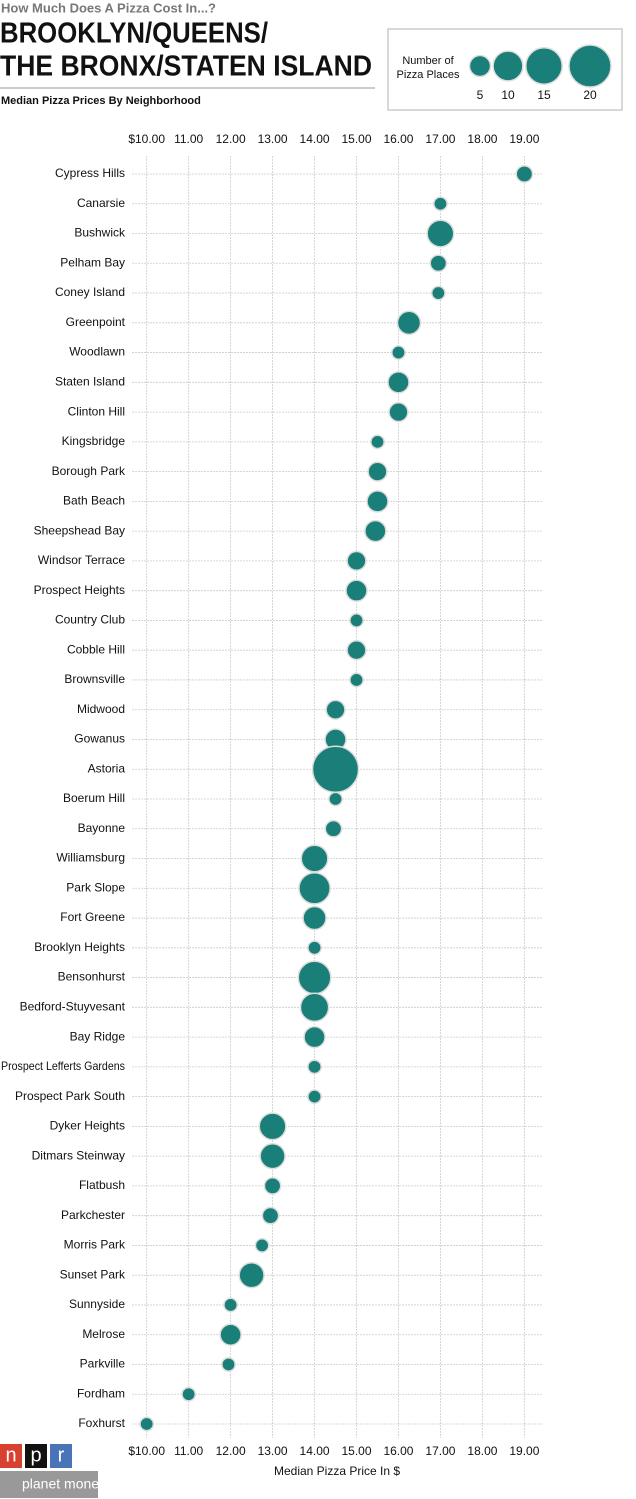 The image size is (636, 1499). Describe the element at coordinates (99, 739) in the screenshot. I see `category-label: Gowanus` at that location.